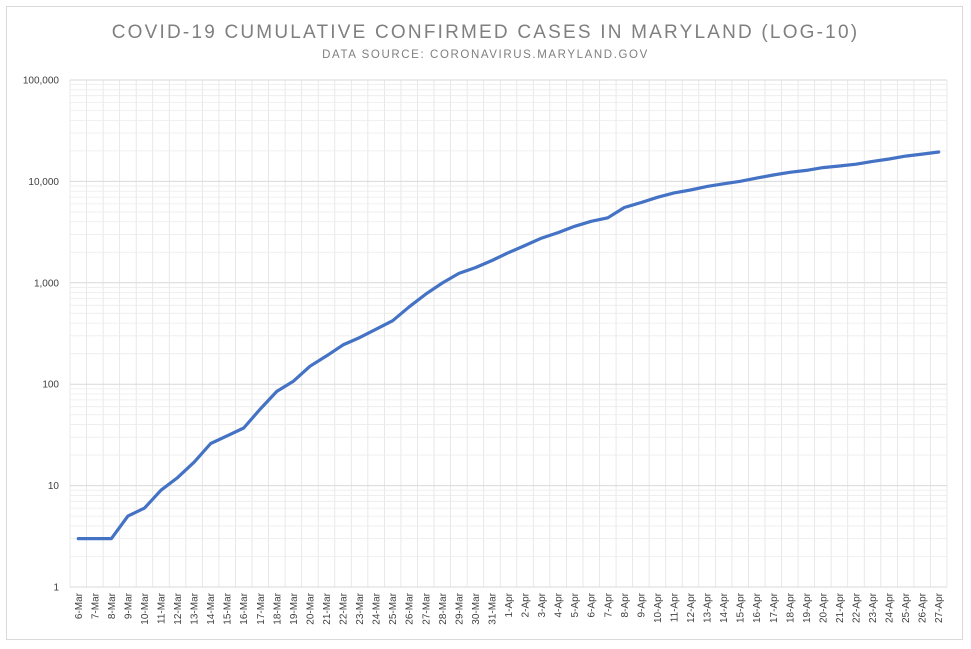 The image size is (971, 649). What do you see at coordinates (41, 81) in the screenshot?
I see `y-tick-label: 100,000` at bounding box center [41, 81].